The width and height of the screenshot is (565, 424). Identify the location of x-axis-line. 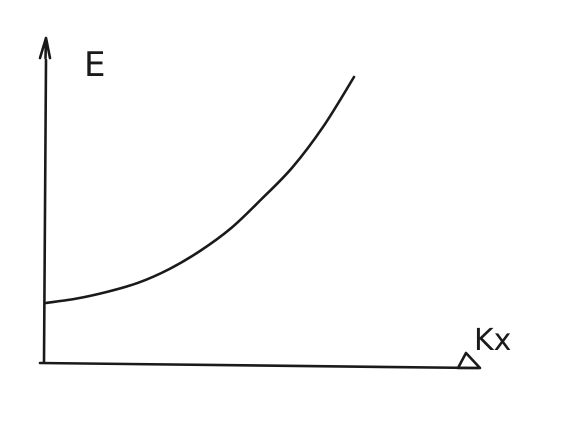
(259, 365).